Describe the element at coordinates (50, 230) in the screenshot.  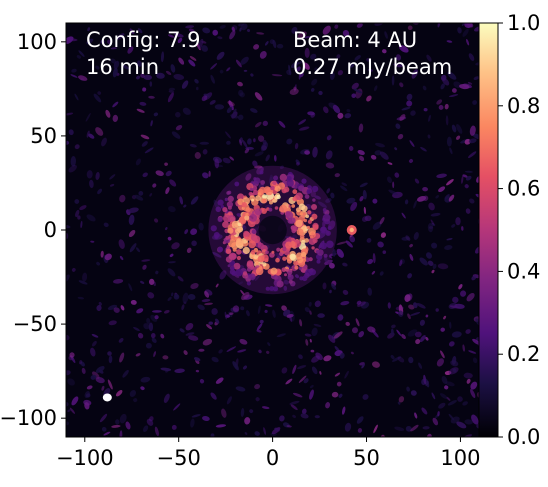
I see `y-tick-label: 0` at that location.